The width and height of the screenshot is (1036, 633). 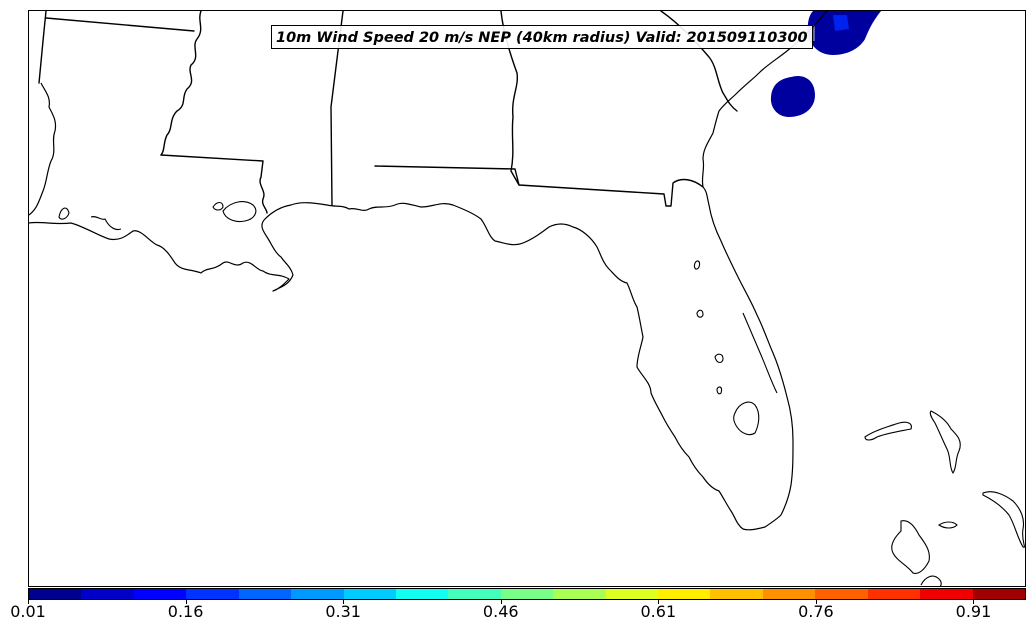 I want to click on colorbar-ticks, so click(x=527, y=602).